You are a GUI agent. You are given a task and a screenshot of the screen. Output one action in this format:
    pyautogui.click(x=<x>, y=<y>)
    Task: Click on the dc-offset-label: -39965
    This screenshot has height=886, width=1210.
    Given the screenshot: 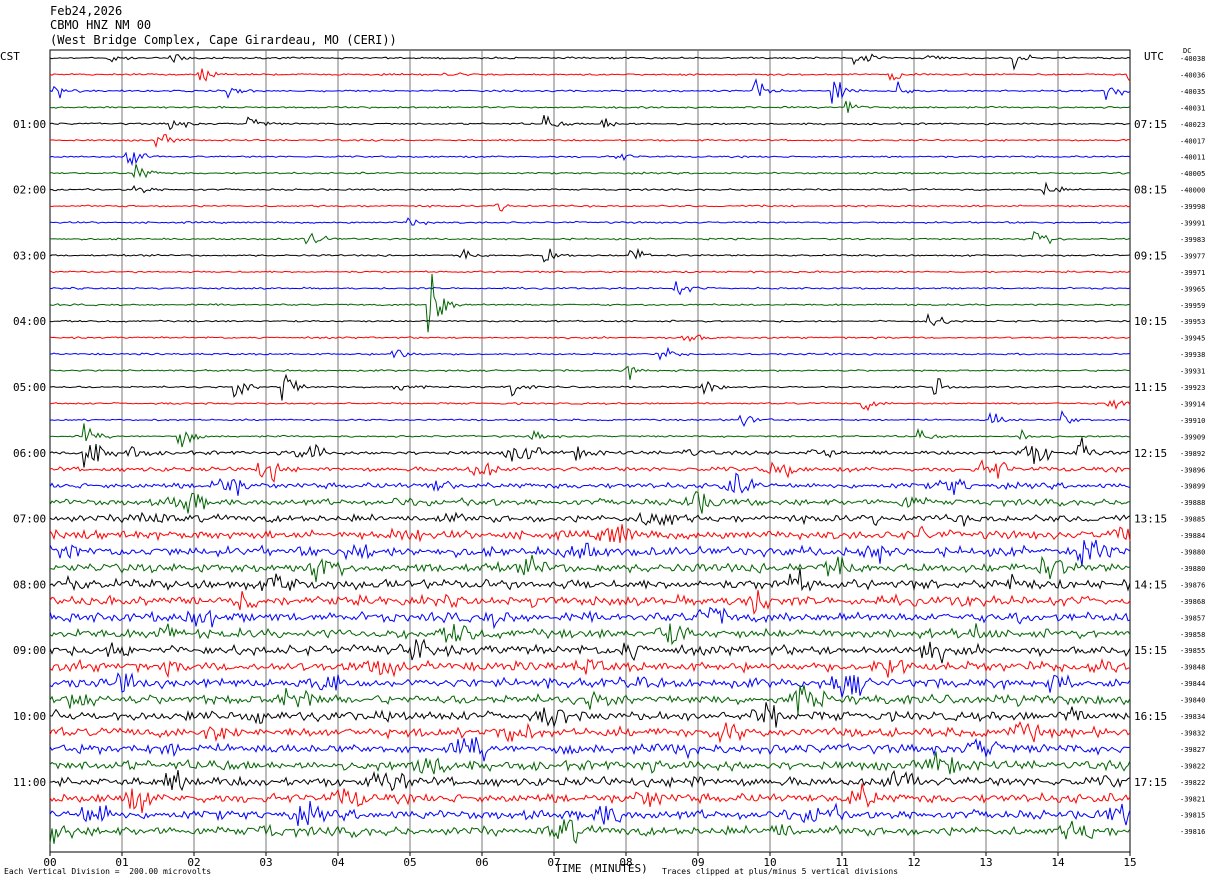 What is the action you would take?
    pyautogui.click(x=1192, y=289)
    